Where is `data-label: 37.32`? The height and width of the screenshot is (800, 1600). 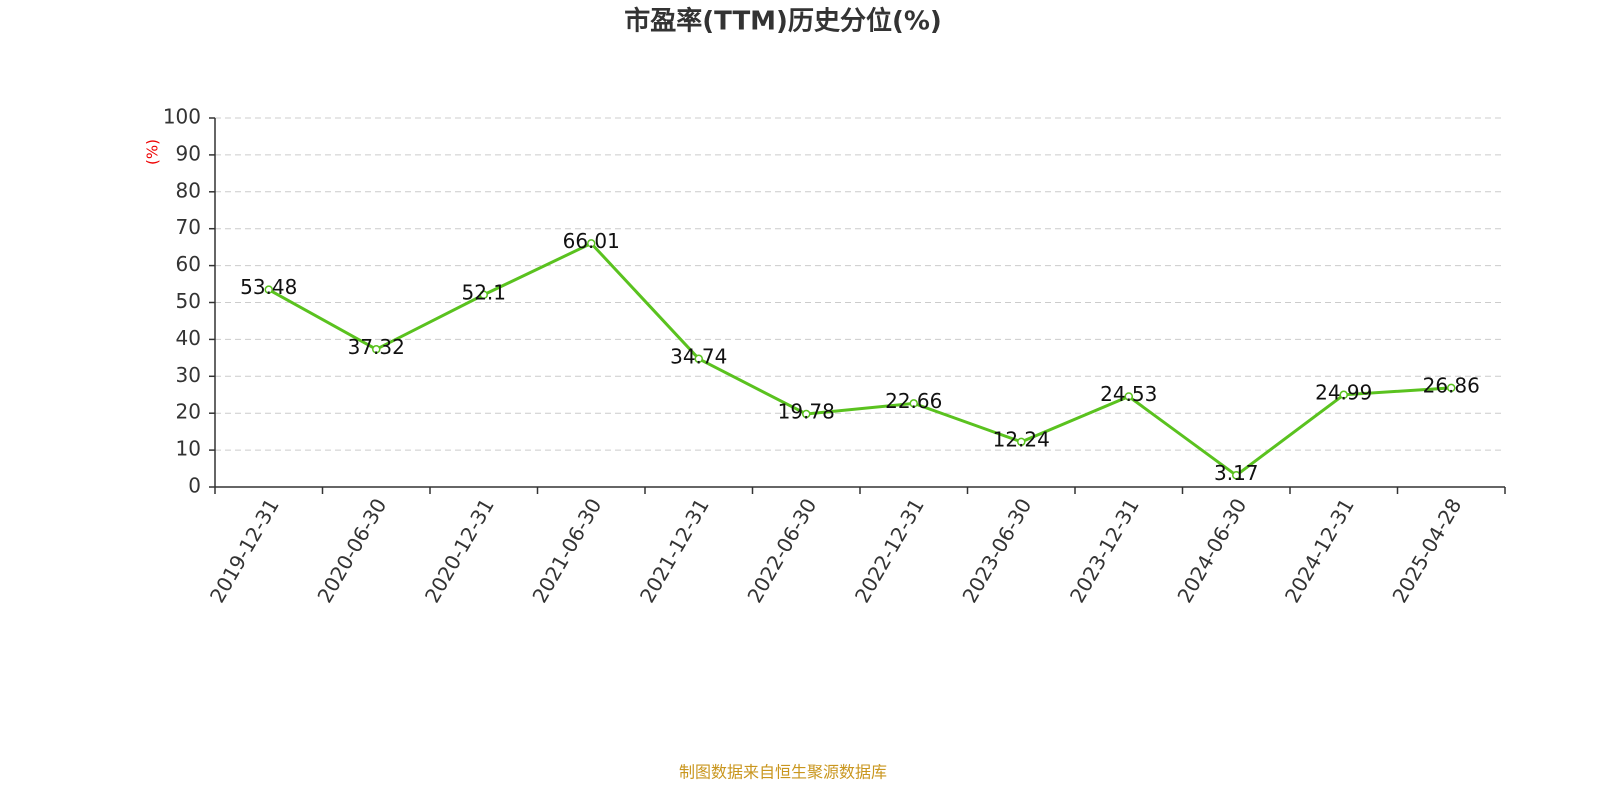
data-label: 37.32 is located at coordinates (376, 347).